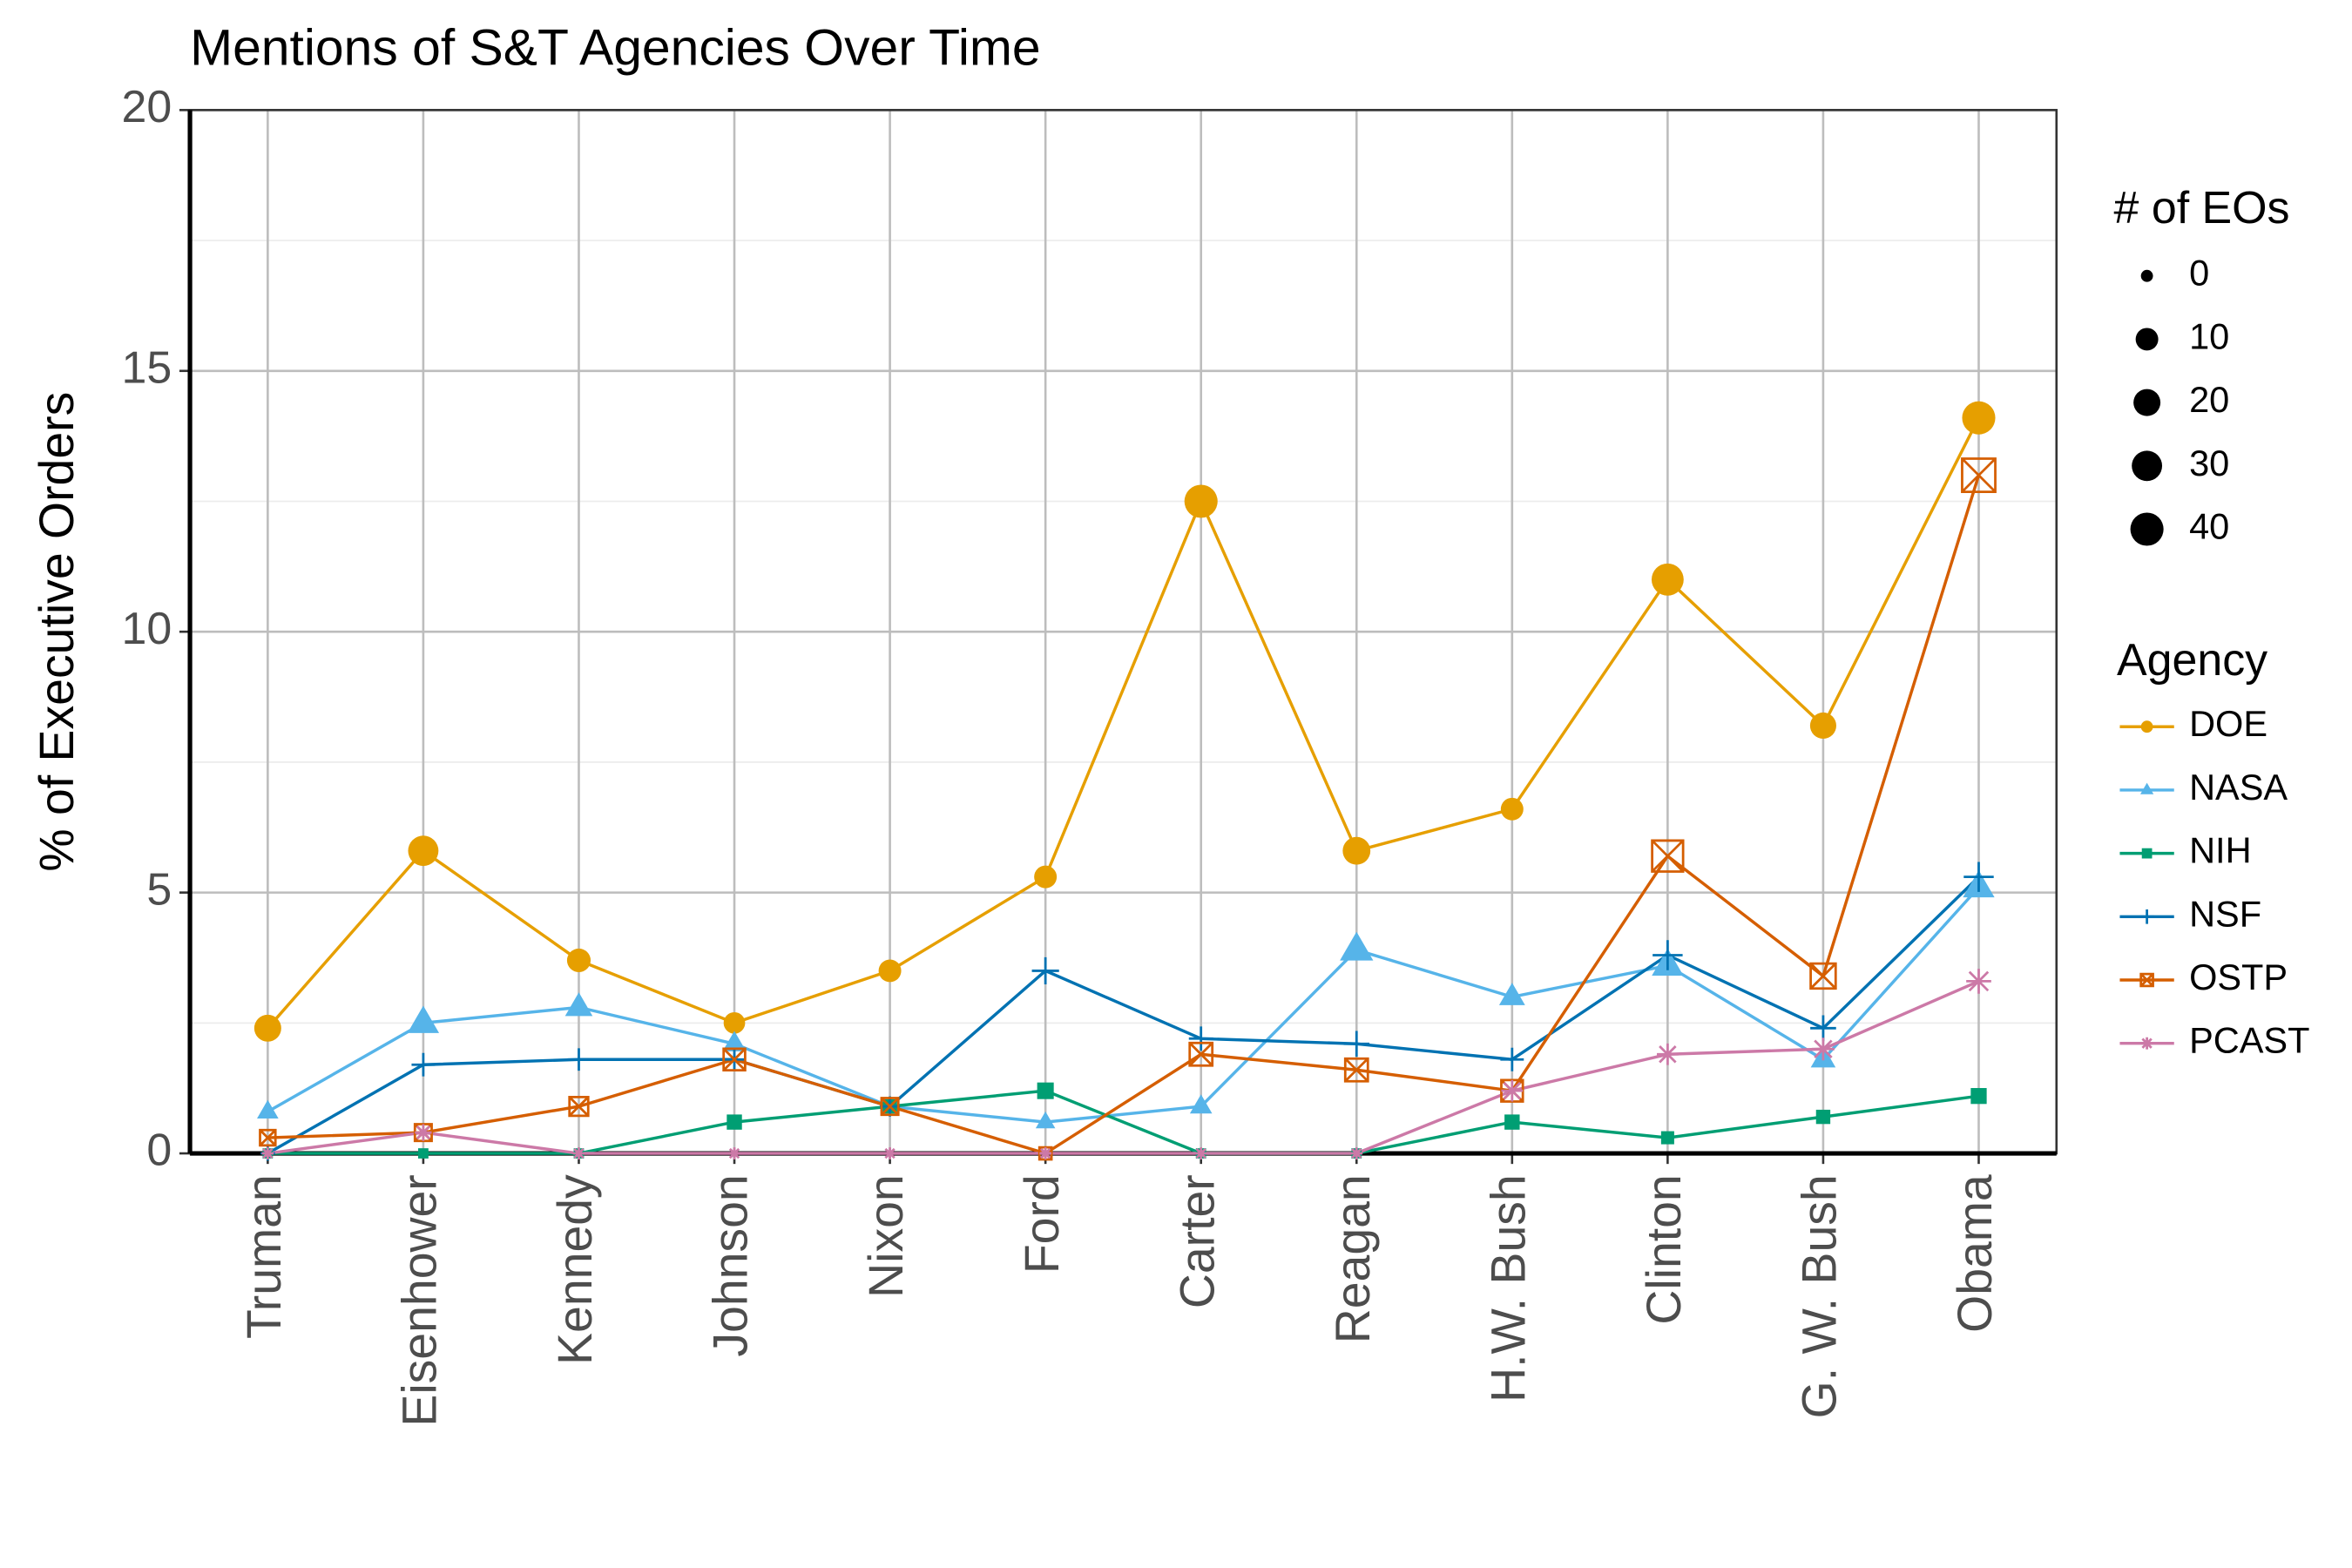 The image size is (2352, 1568). I want to click on x-tick-label: Truman, so click(264, 1256).